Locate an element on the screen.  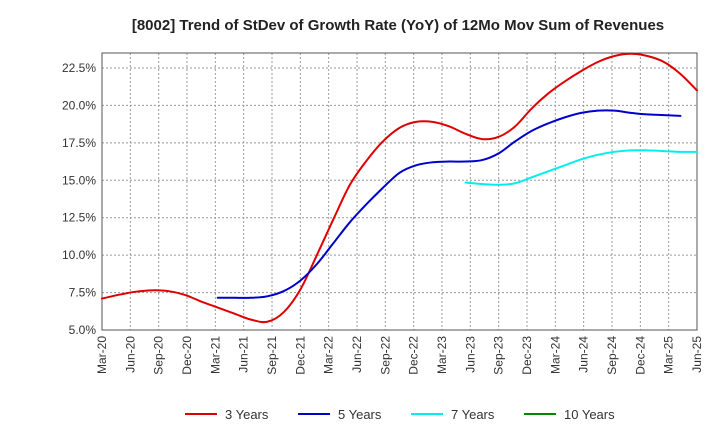
x-tick-label: Mar-21 is located at coordinates (215, 355).